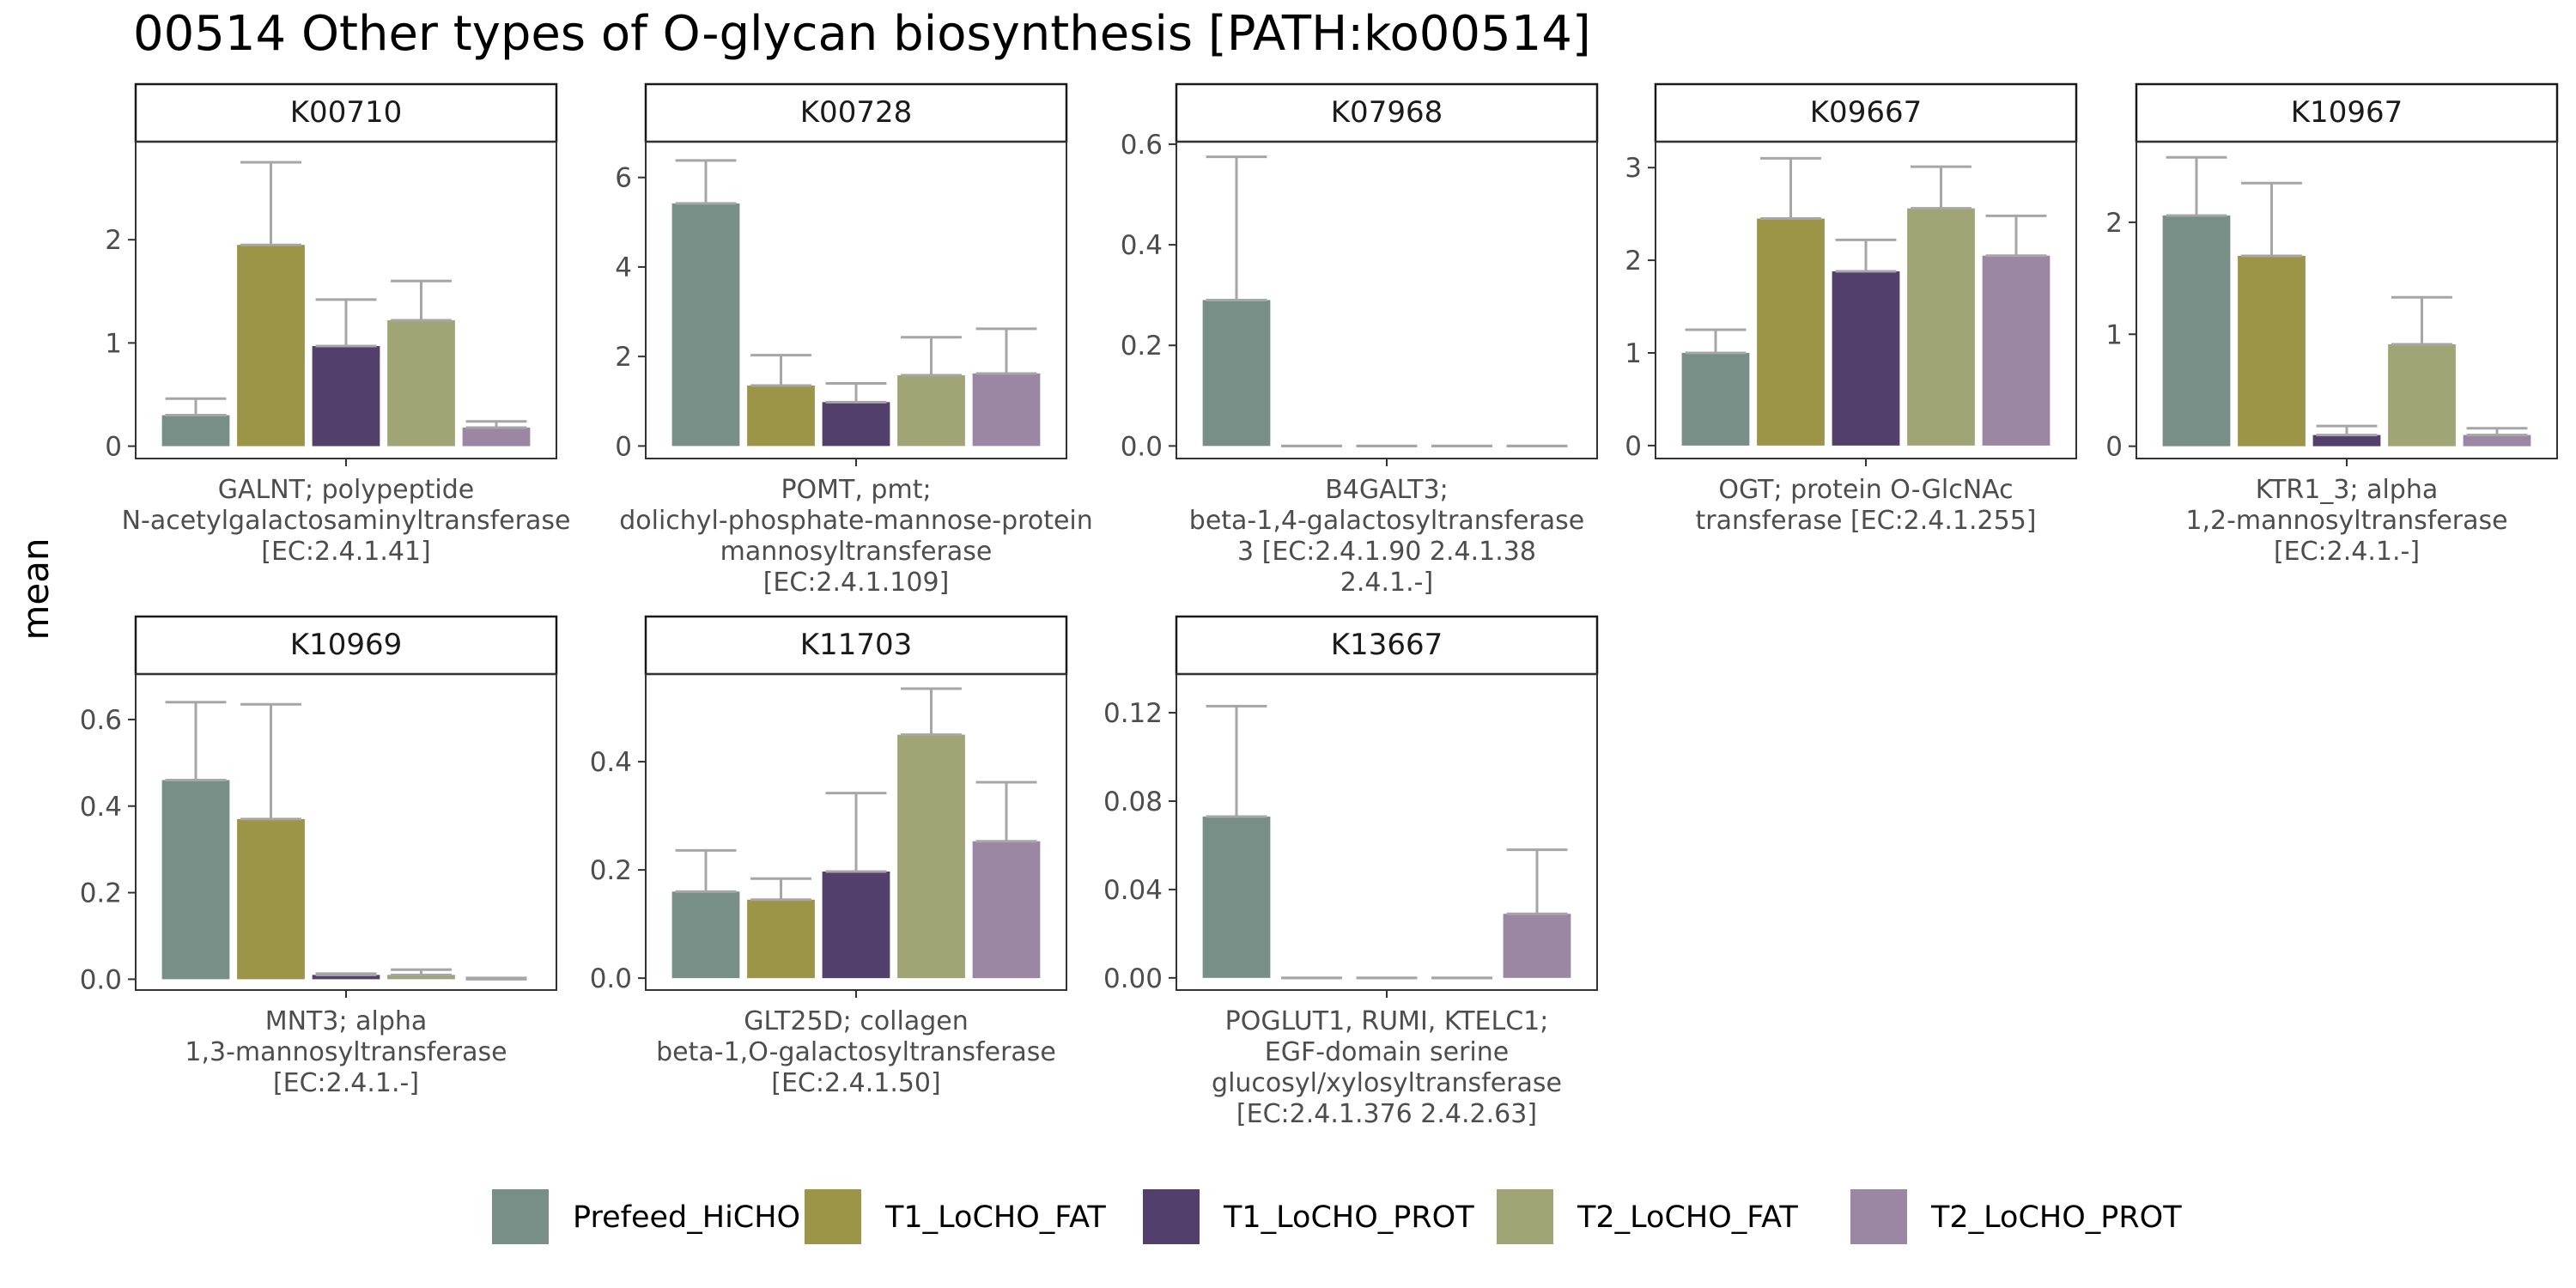 The image size is (2576, 1288). Describe the element at coordinates (346, 1021) in the screenshot. I see `x-axis-label-line: MNT3; alpha` at that location.